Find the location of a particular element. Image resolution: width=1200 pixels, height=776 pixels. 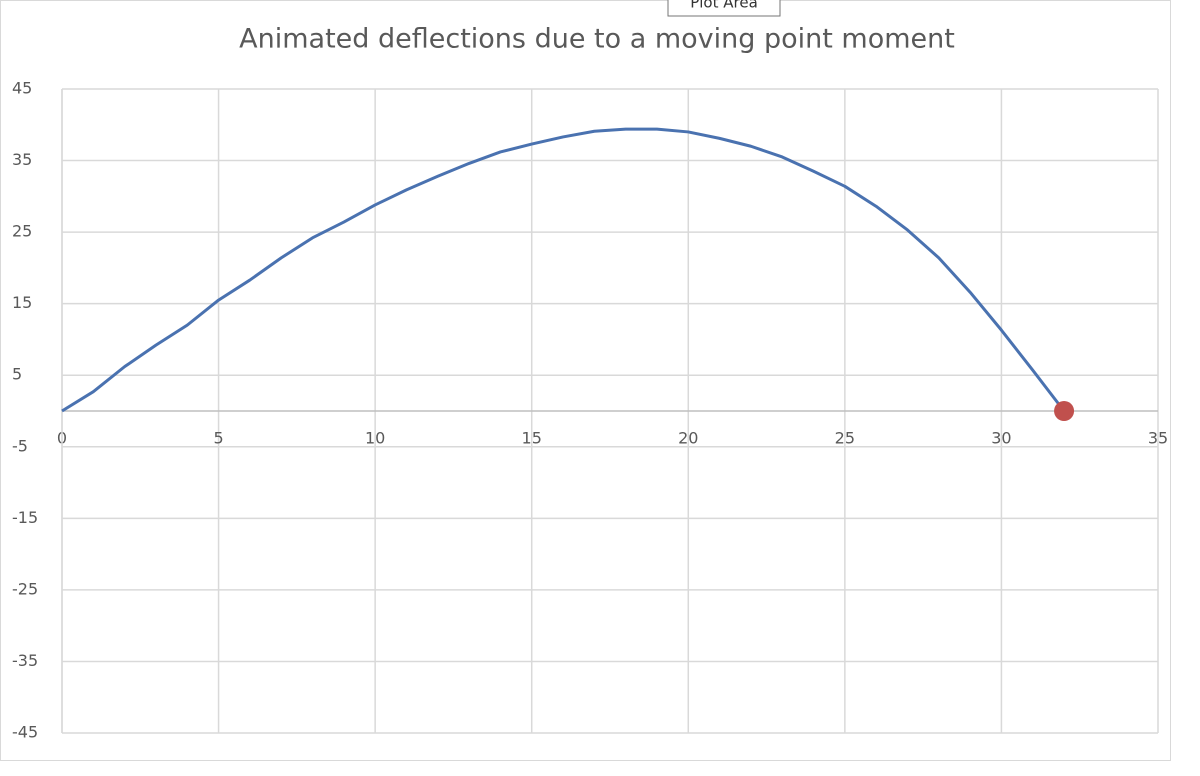

x-tick-label: 35 is located at coordinates (1158, 438).